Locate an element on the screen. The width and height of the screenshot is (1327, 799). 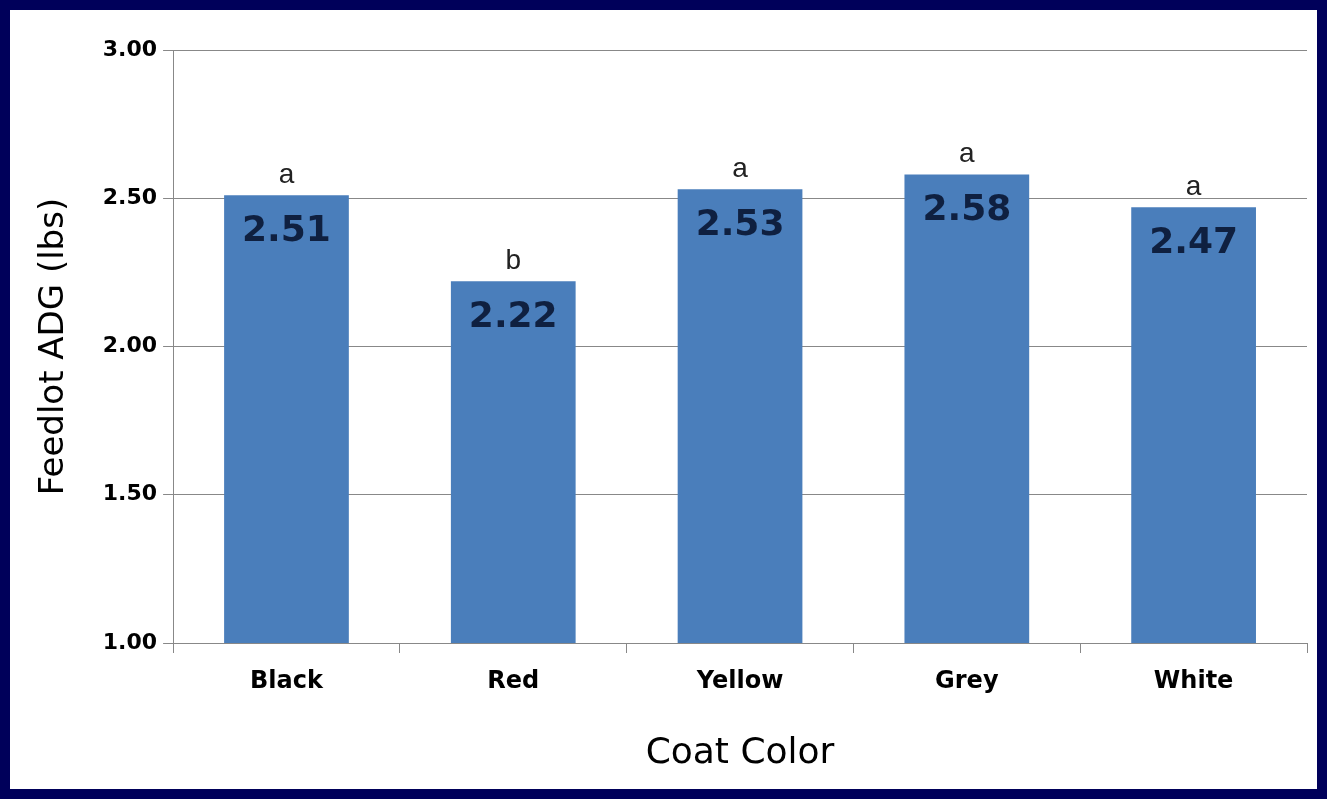
data-label: 2.53 is located at coordinates (740, 222).